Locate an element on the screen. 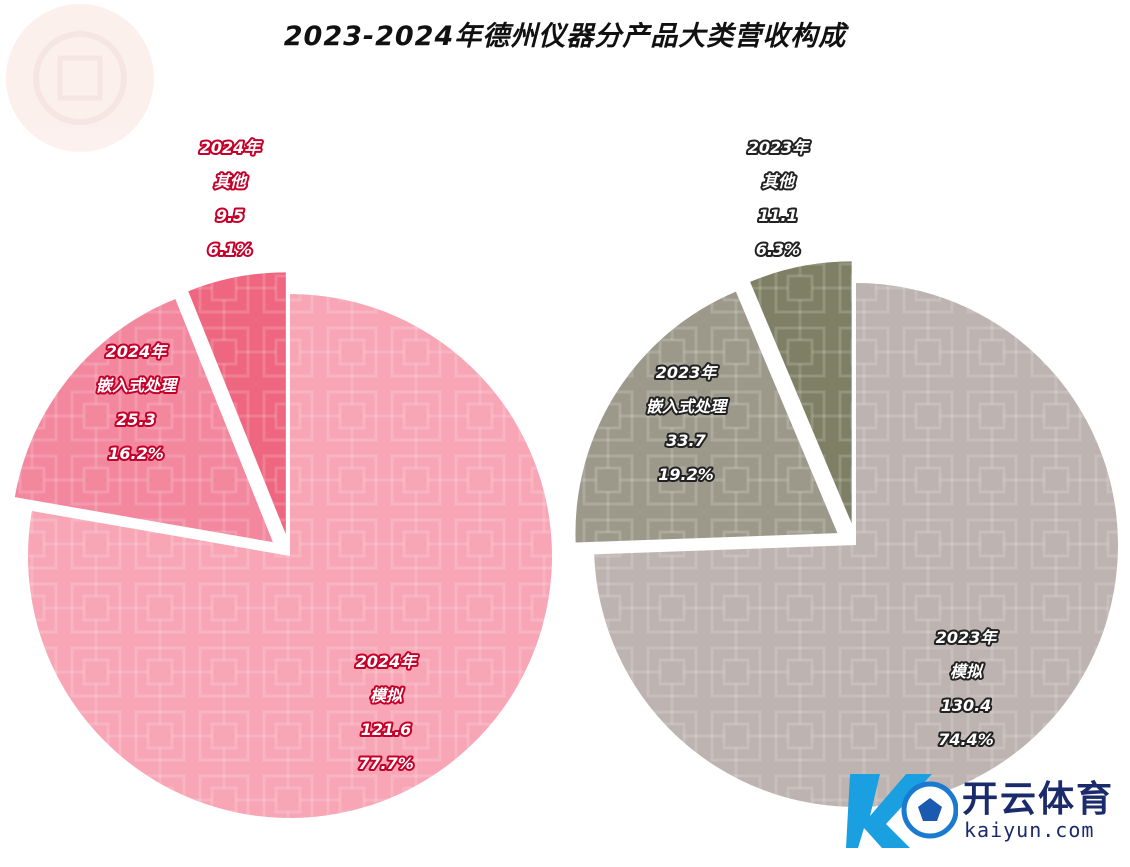 This screenshot has width=1130, height=867. data-label-other-value: 11.1 is located at coordinates (777, 215).